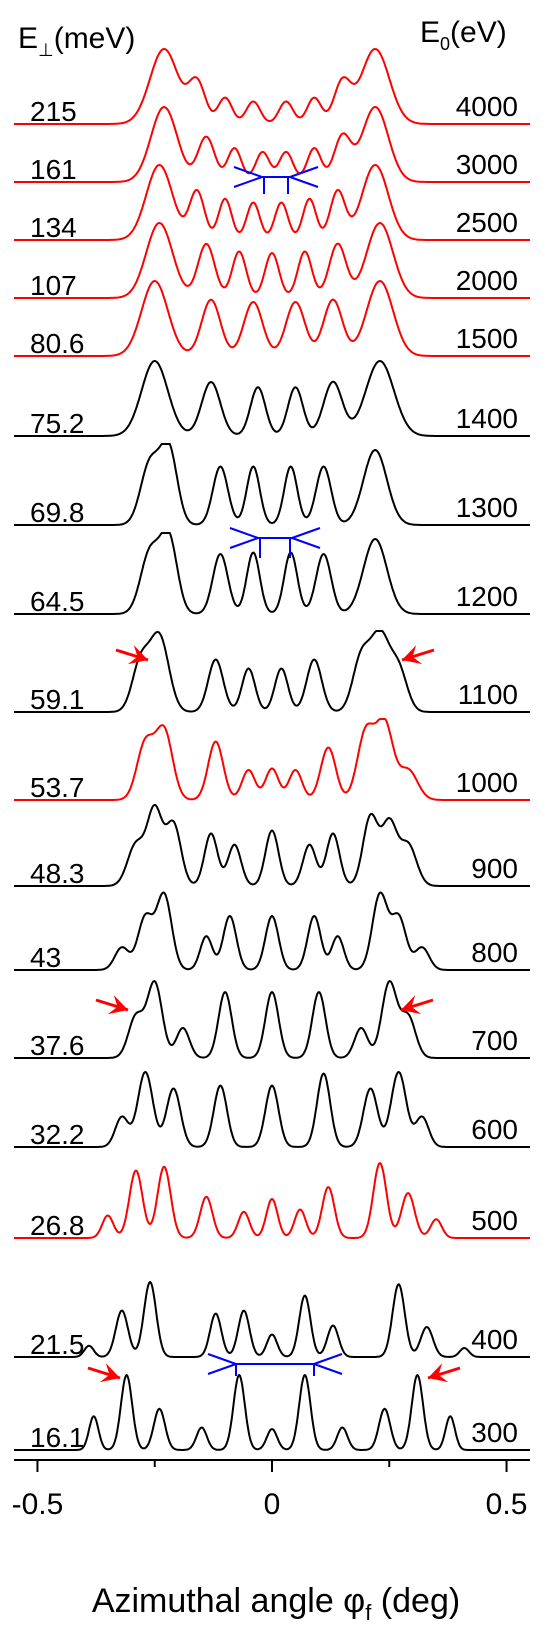 The width and height of the screenshot is (553, 1625). What do you see at coordinates (487, 280) in the screenshot?
I see `e0-label-2000: 2000` at bounding box center [487, 280].